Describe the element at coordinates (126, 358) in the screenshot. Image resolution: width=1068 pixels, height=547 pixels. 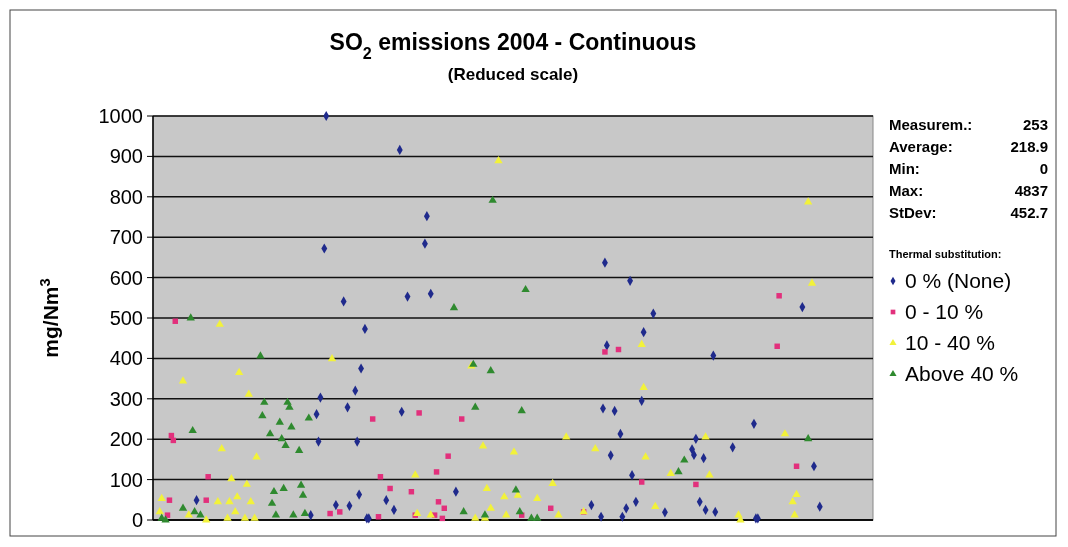
I see `y-tick-label: 400` at that location.